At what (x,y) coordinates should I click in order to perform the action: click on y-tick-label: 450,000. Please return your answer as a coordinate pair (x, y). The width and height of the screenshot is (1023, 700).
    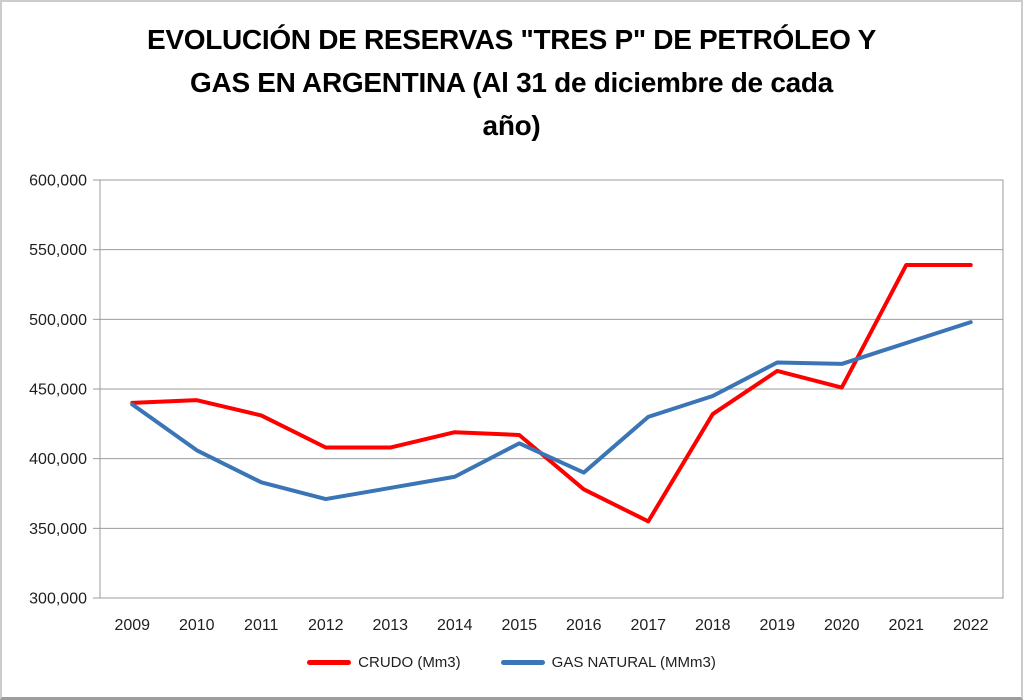
    Looking at the image, I should click on (58, 390).